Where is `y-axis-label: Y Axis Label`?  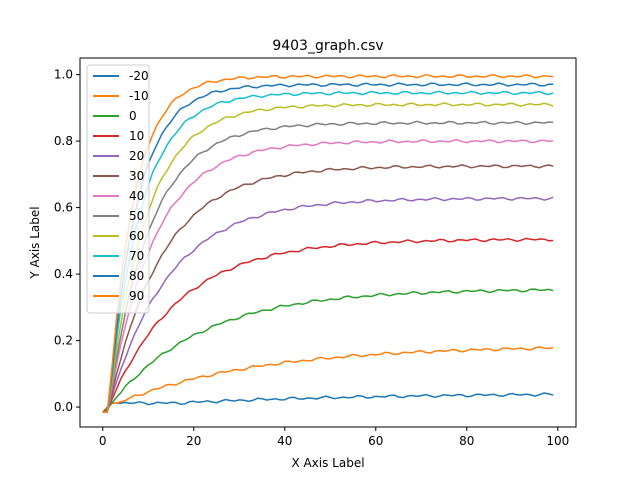
y-axis-label: Y Axis Label is located at coordinates (35, 242).